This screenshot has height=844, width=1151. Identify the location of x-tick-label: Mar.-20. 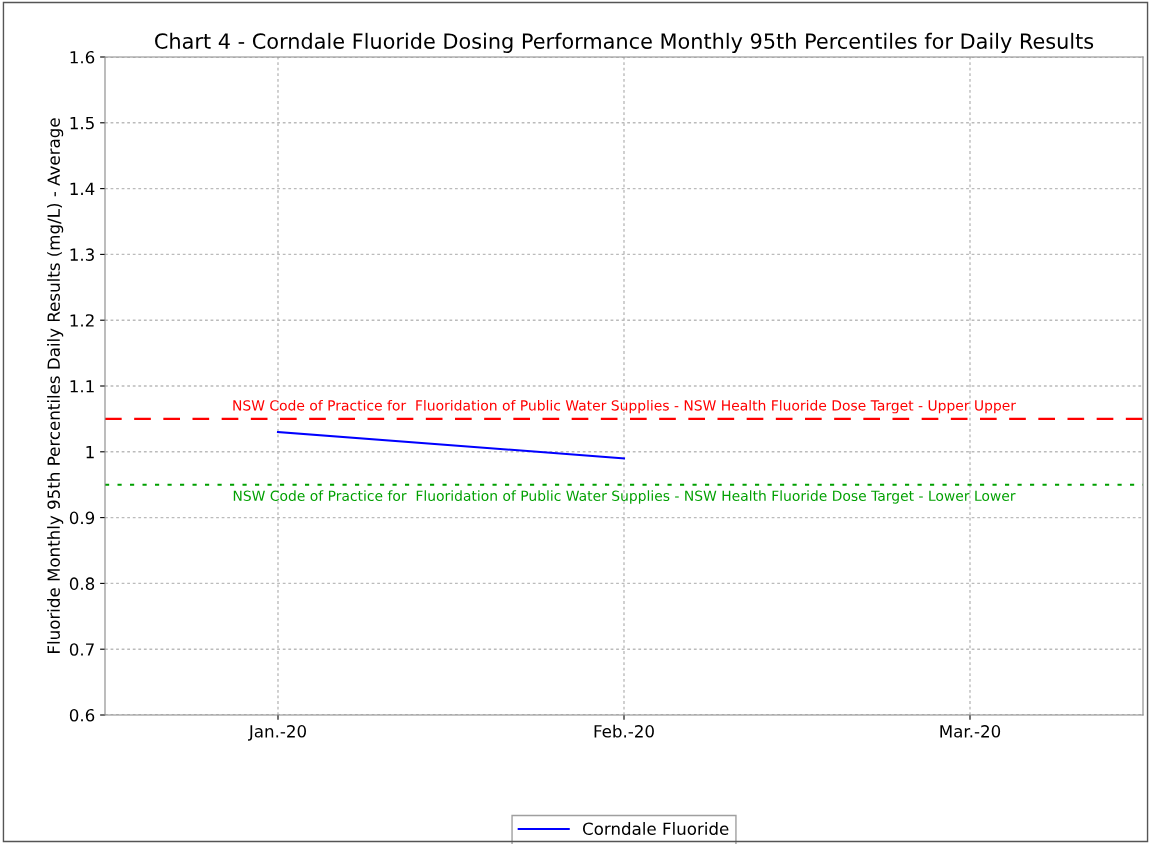
(970, 731).